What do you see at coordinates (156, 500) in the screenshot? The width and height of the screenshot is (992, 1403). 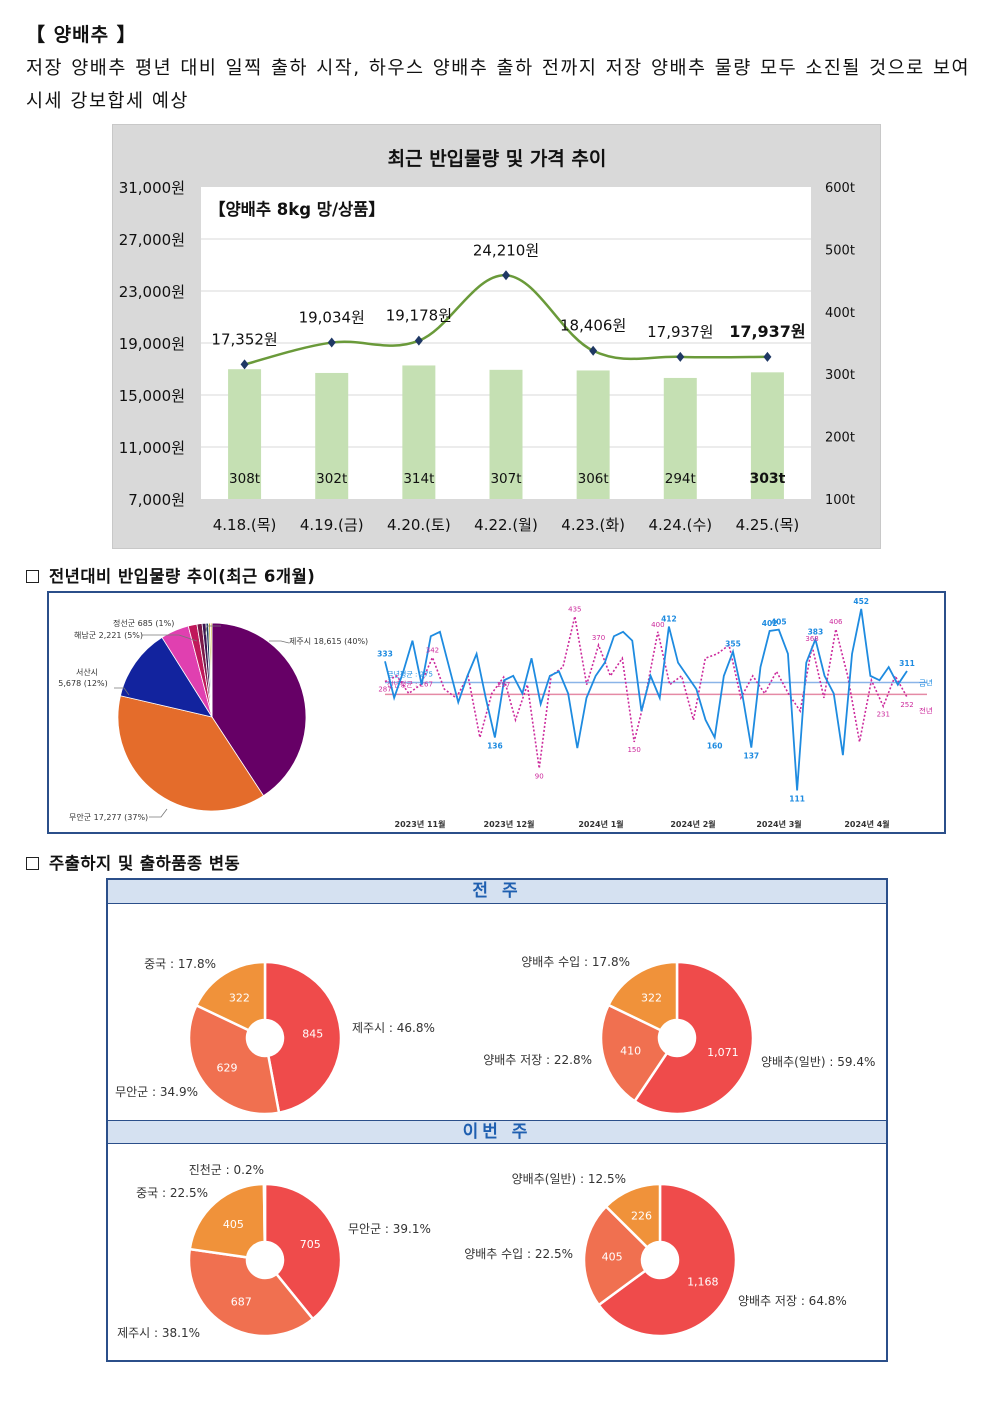 I see `left-axis-tick: 7,000원` at bounding box center [156, 500].